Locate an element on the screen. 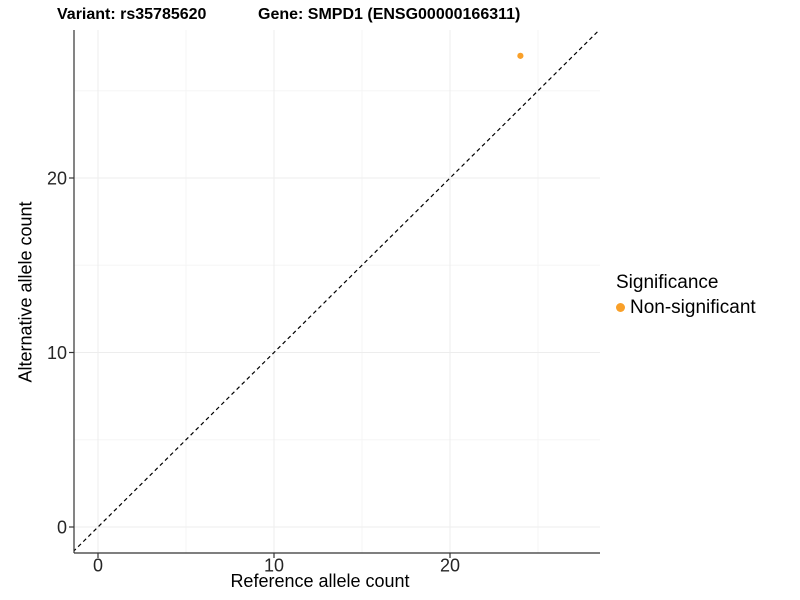  legend-title: Significance is located at coordinates (667, 282).